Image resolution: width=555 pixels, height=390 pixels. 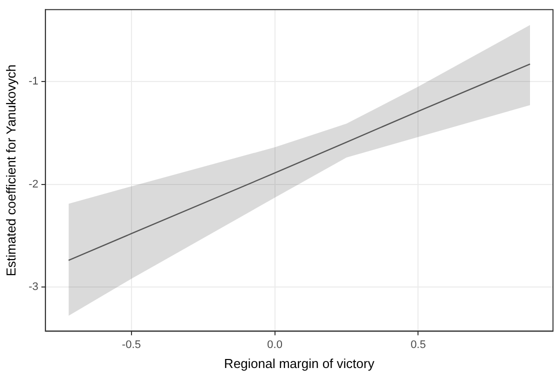 I want to click on x-tick-label: -0.5, so click(x=131, y=344).